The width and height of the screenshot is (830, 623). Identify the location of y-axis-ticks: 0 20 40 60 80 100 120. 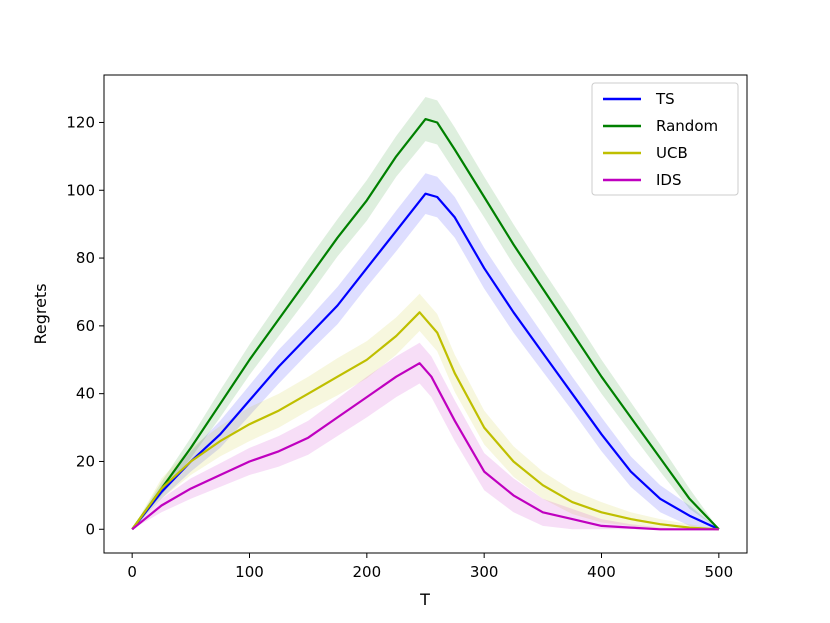
(85, 325).